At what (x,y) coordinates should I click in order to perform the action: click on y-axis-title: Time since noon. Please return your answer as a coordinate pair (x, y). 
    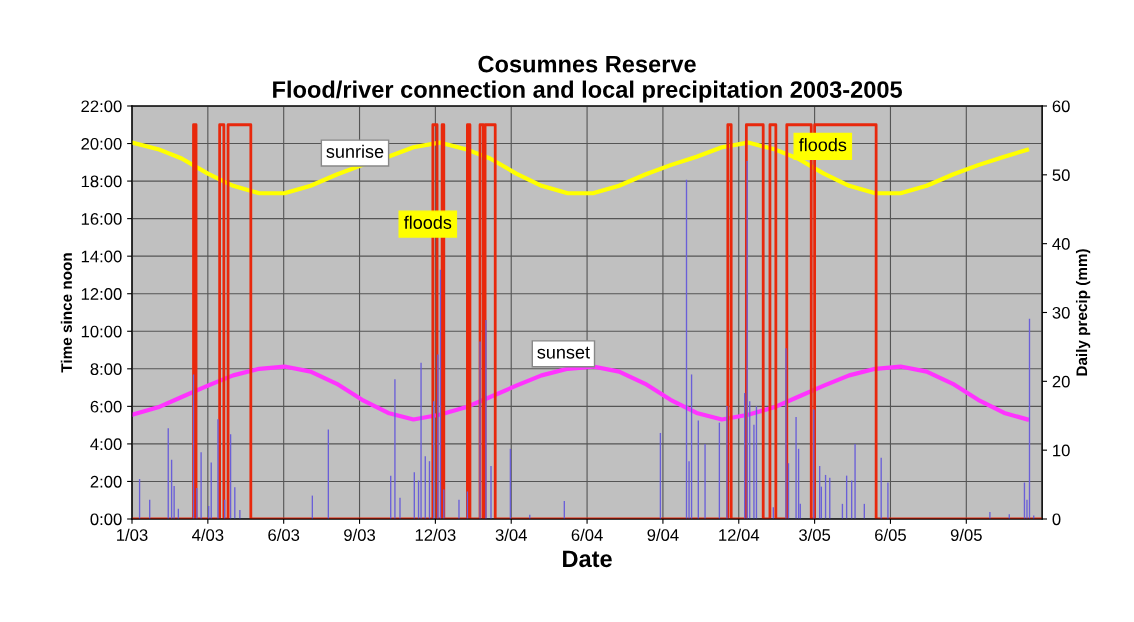
    Looking at the image, I should click on (66, 313).